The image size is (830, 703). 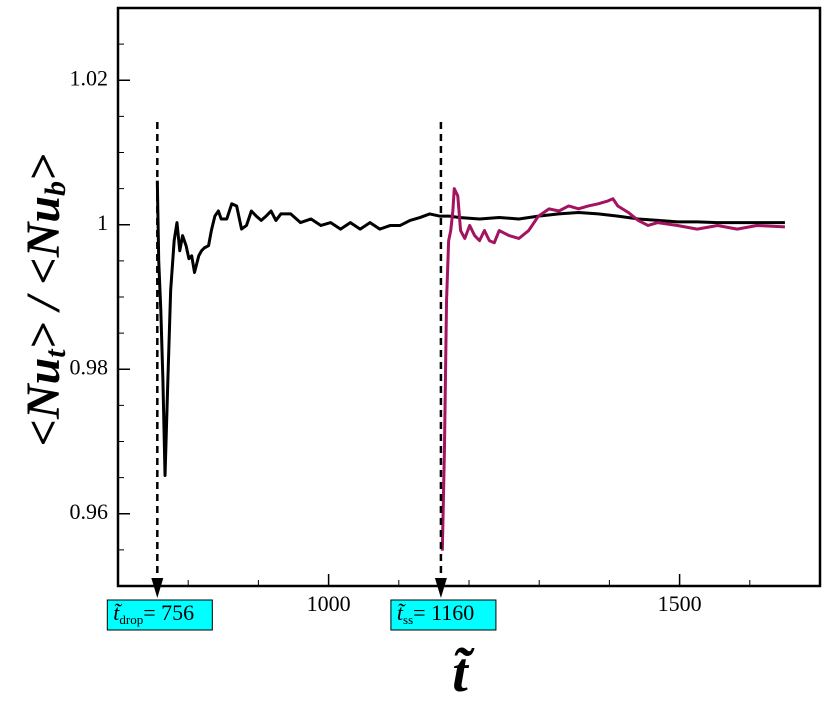 I want to click on y-label-subscript: b, so click(x=55, y=188).